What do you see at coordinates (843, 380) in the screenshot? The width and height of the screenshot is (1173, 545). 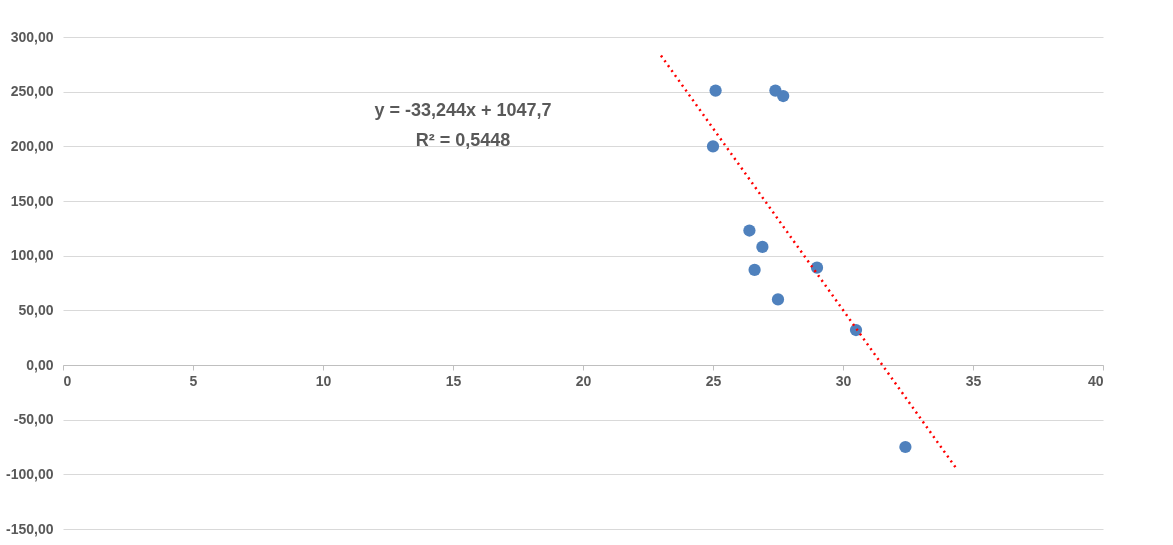 I see `x-tick-label: 30` at bounding box center [843, 380].